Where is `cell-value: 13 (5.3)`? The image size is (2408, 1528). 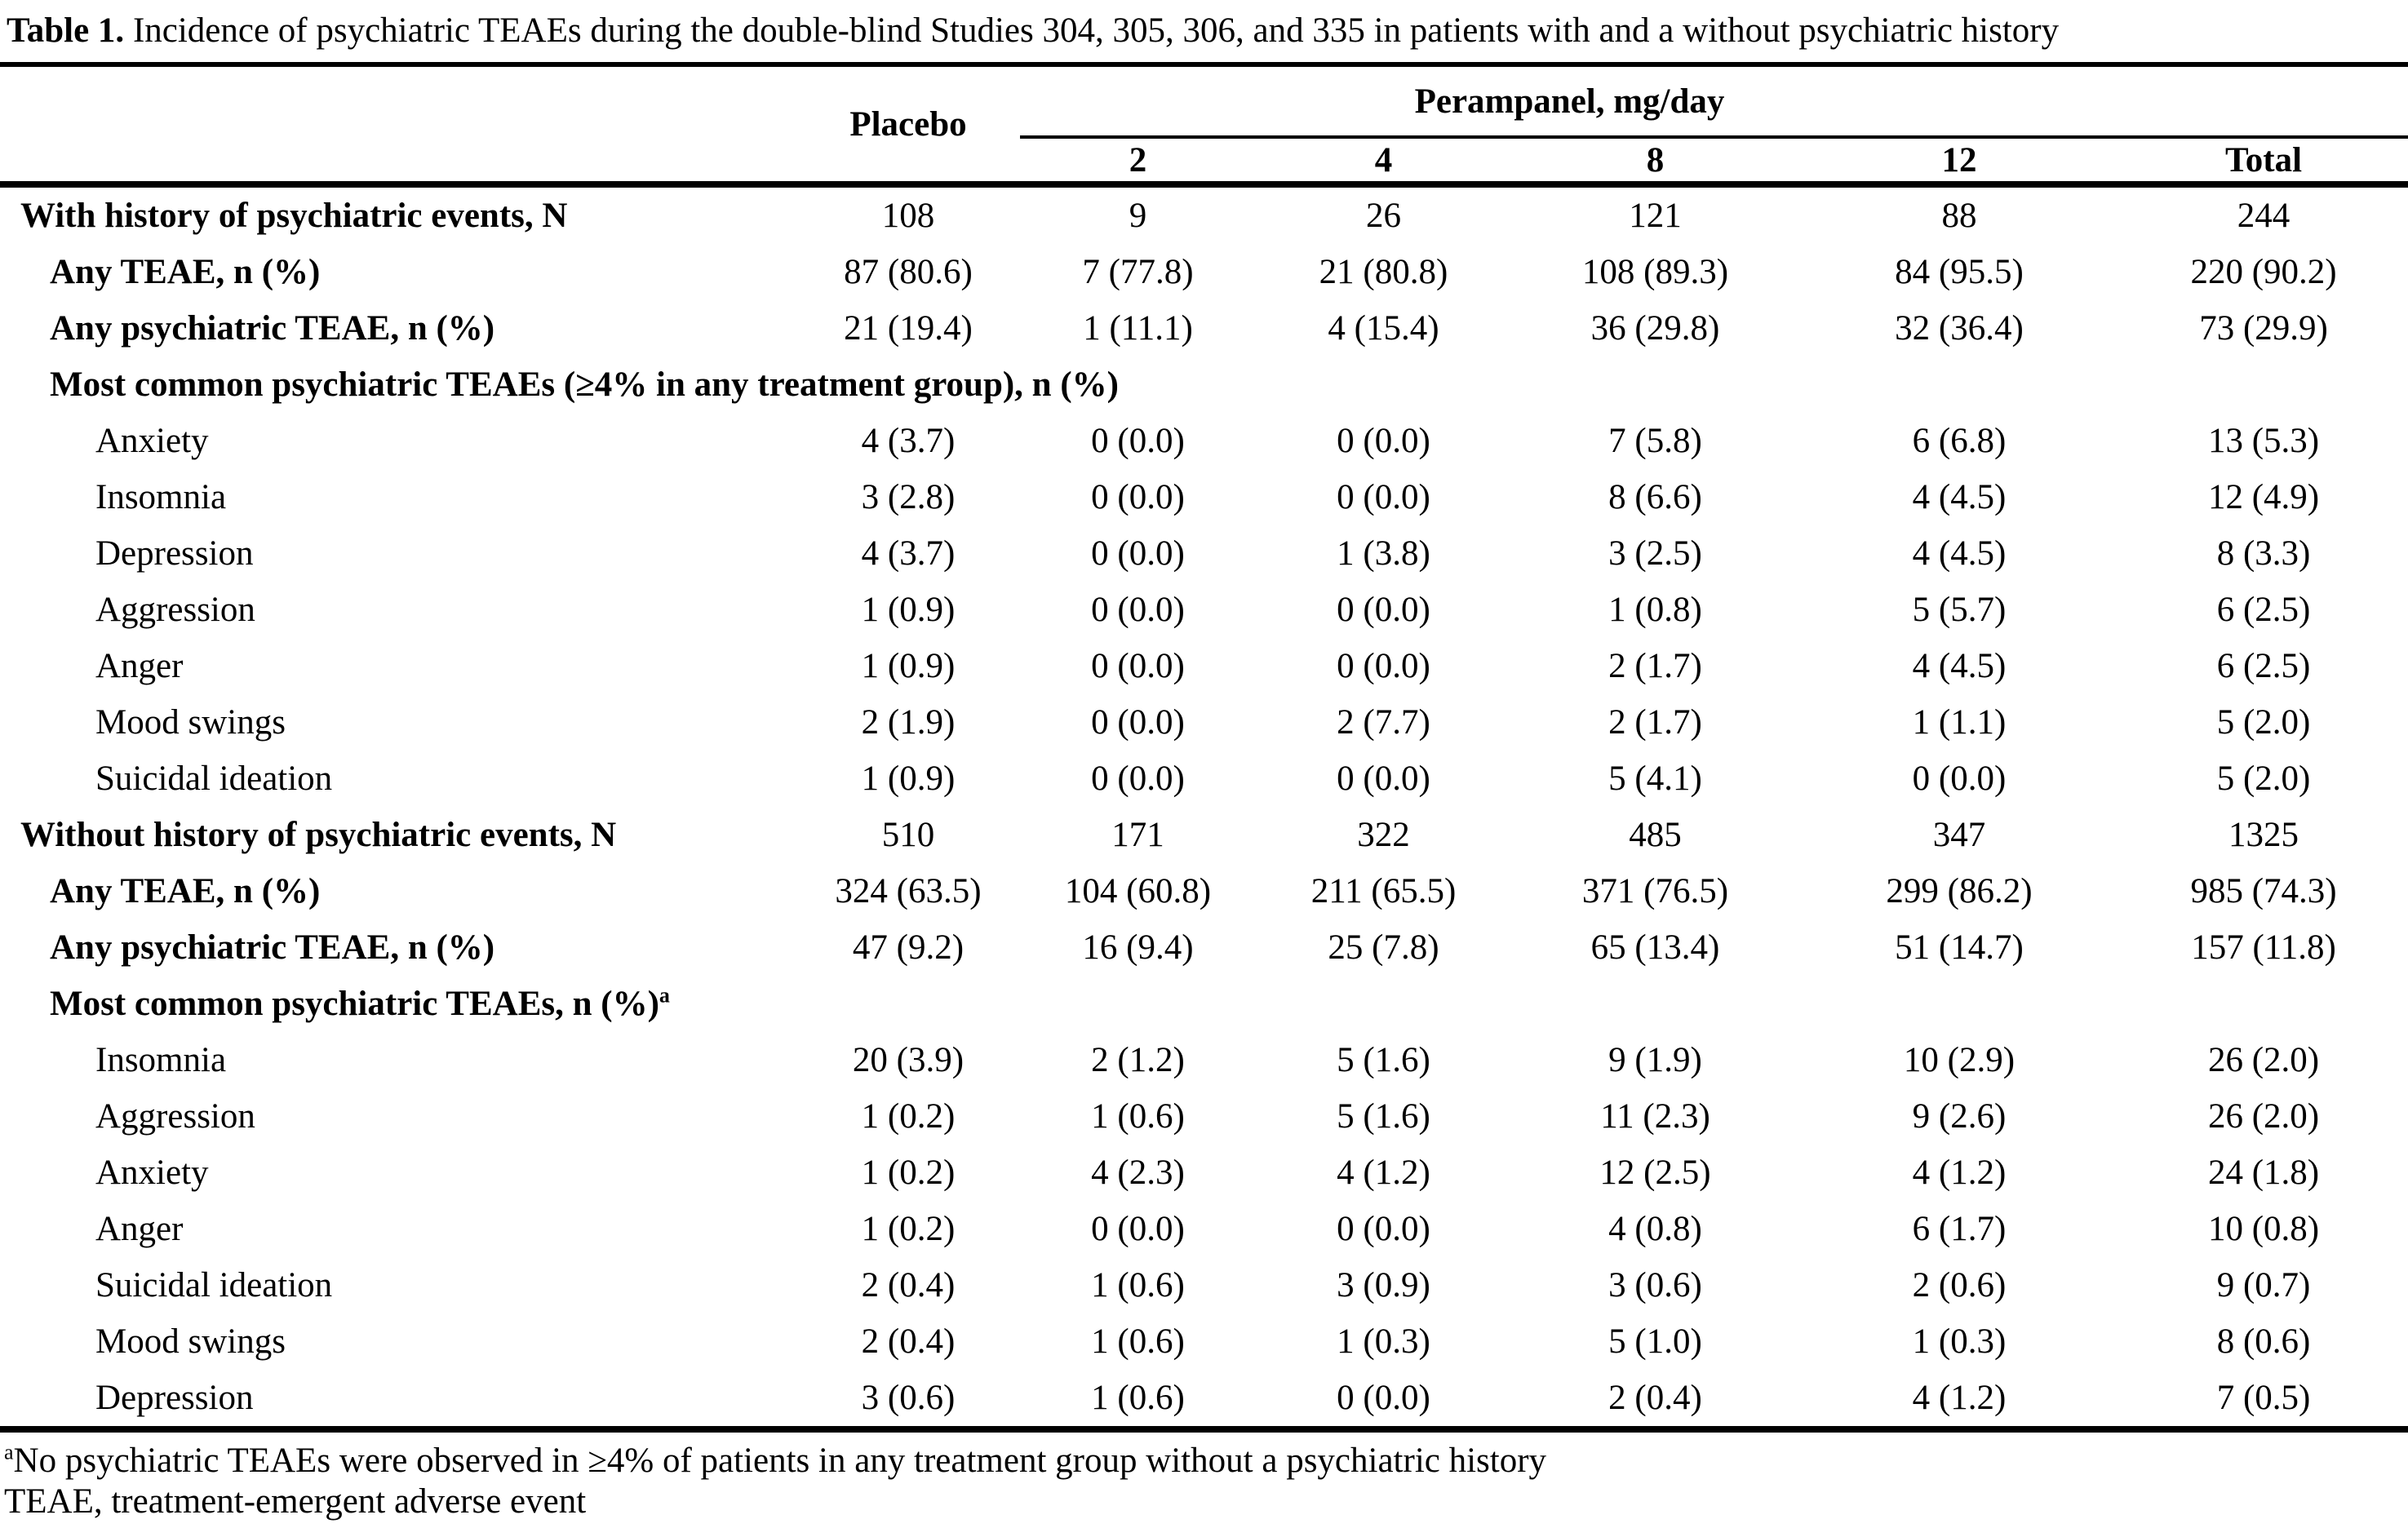
cell-value: 13 (5.3) is located at coordinates (2263, 441).